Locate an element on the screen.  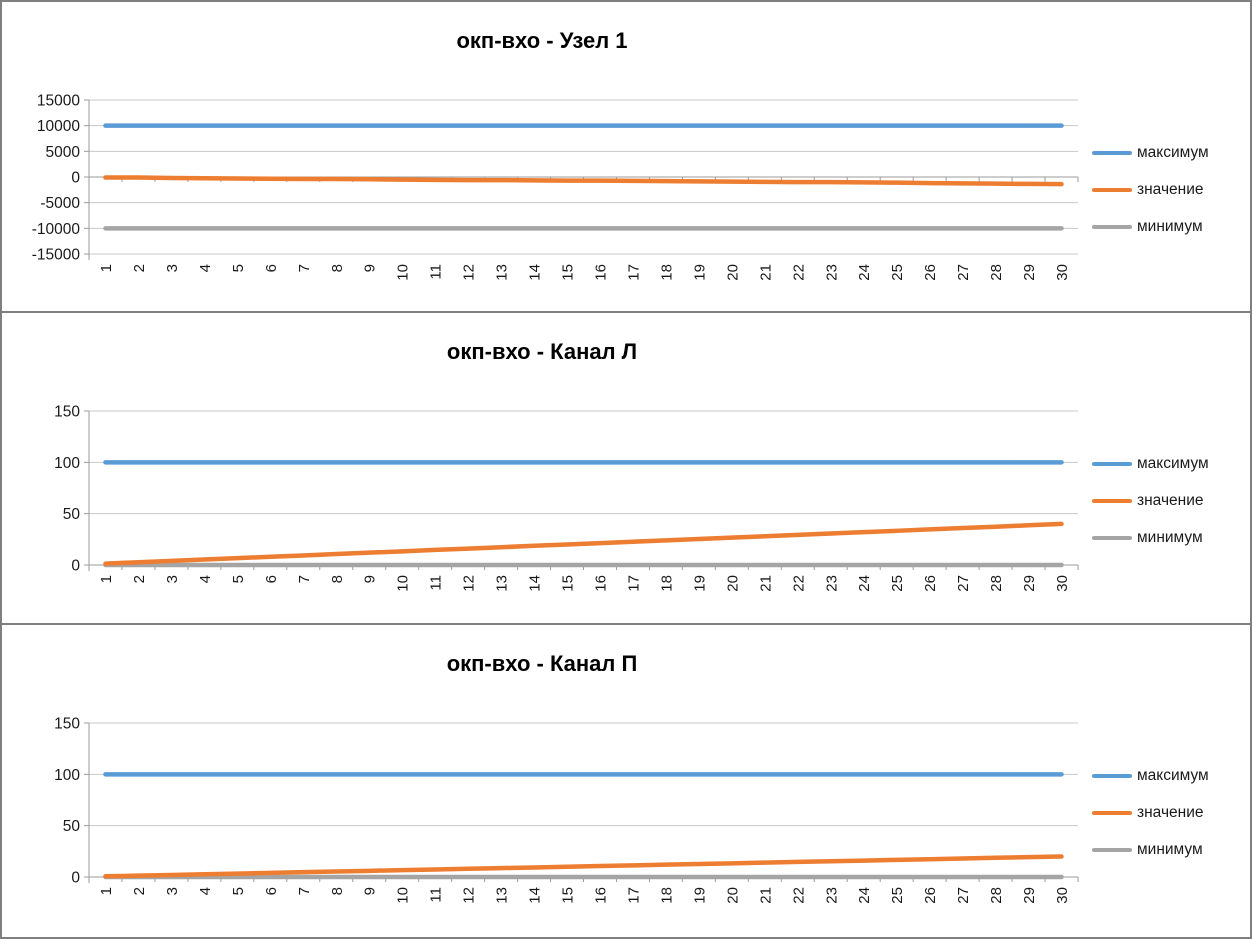
chart-title-kanal-l: окп-вхо - Канал Л is located at coordinates (542, 351).